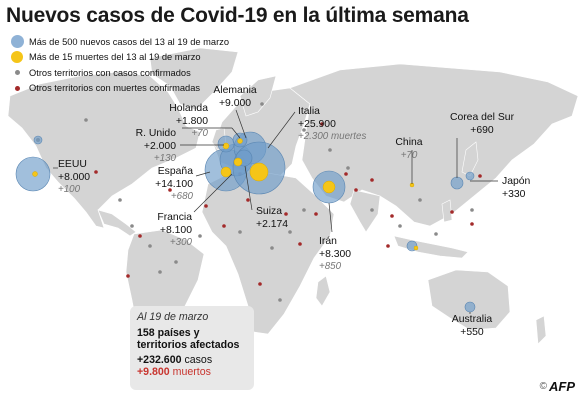 Image resolution: width=583 pixels, height=400 pixels. Describe the element at coordinates (457, 183) in the screenshot. I see `corea-cases-bubble` at that location.